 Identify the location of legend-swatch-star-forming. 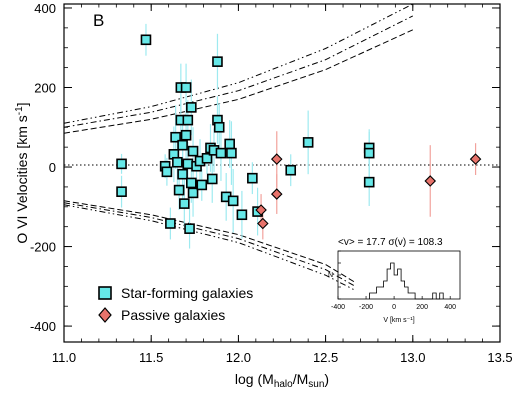
(105, 293).